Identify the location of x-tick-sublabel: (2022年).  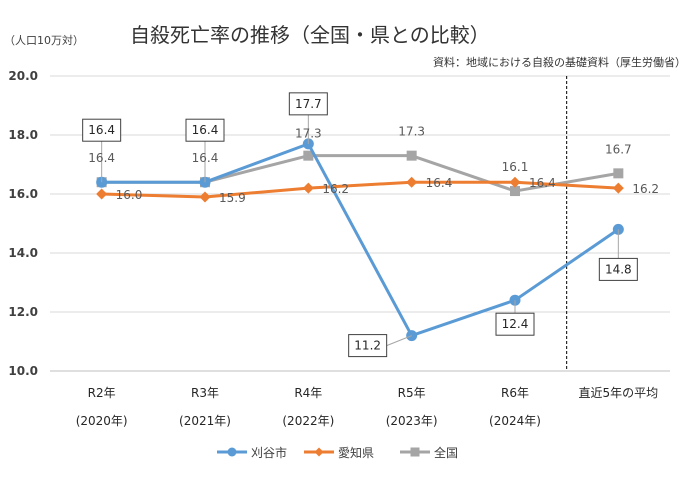
(308, 421).